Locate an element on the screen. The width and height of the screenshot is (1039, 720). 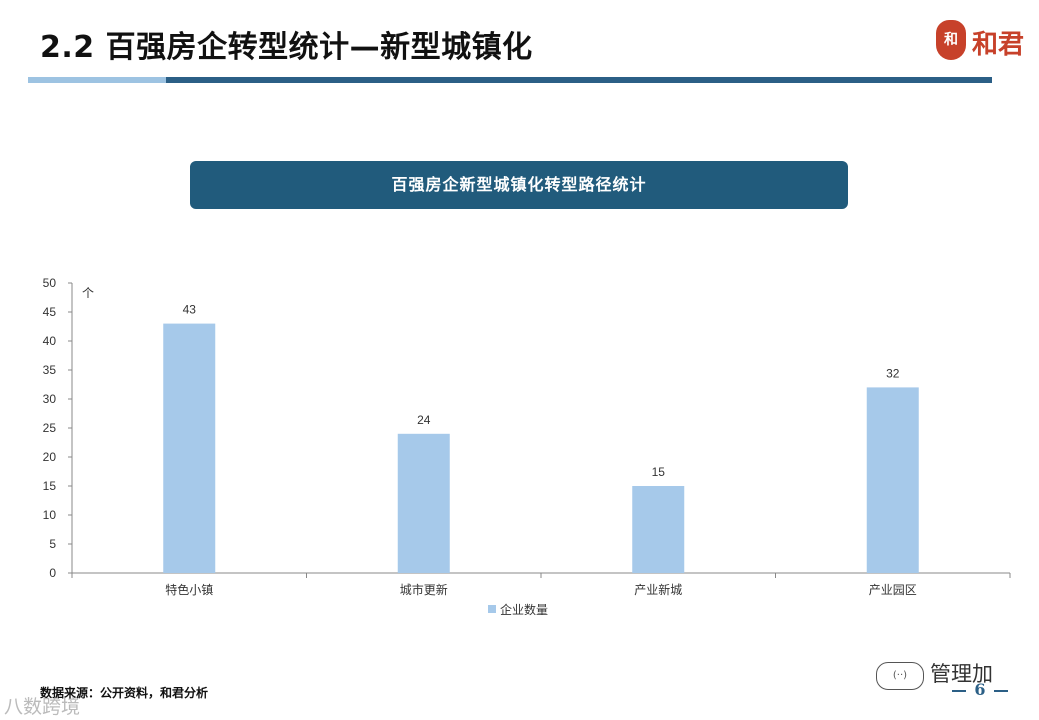
bar-data-label: 43 is located at coordinates (190, 310).